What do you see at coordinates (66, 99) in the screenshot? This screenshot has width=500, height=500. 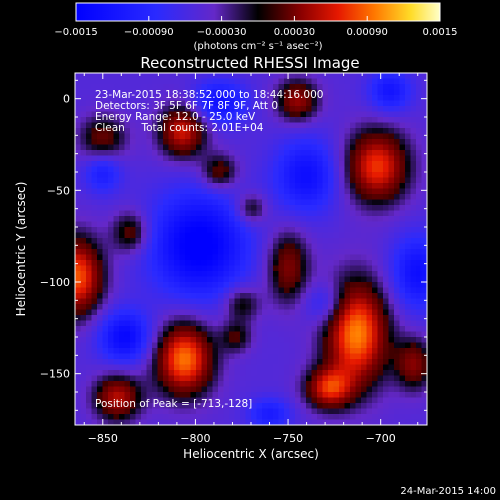 I see `y-tick-label: 0` at bounding box center [66, 99].